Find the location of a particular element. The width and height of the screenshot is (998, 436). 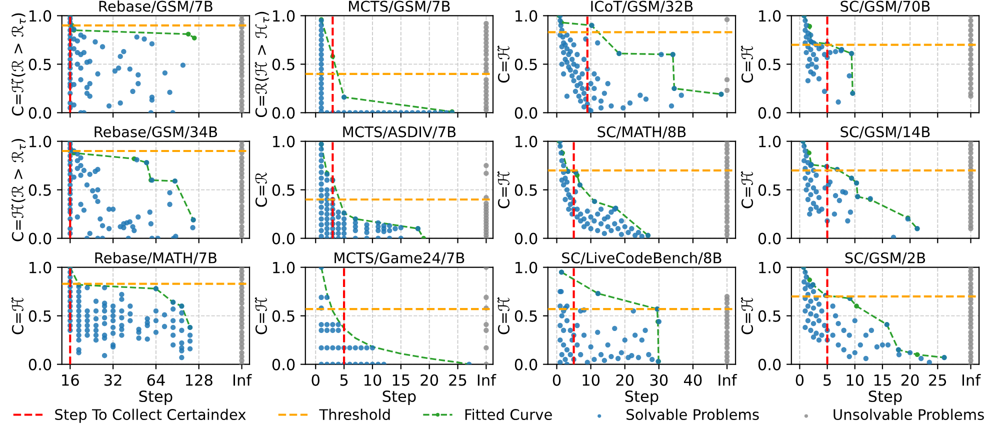

legend-label: Threshold is located at coordinates (354, 414).